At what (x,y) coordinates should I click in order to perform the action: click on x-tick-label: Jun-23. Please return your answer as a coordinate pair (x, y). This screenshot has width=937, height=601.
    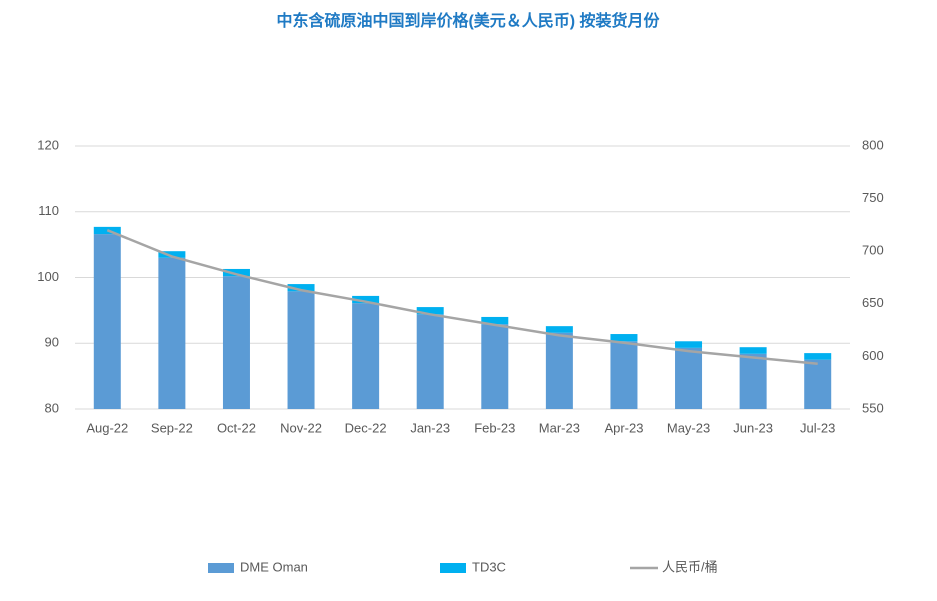
    Looking at the image, I should click on (753, 427).